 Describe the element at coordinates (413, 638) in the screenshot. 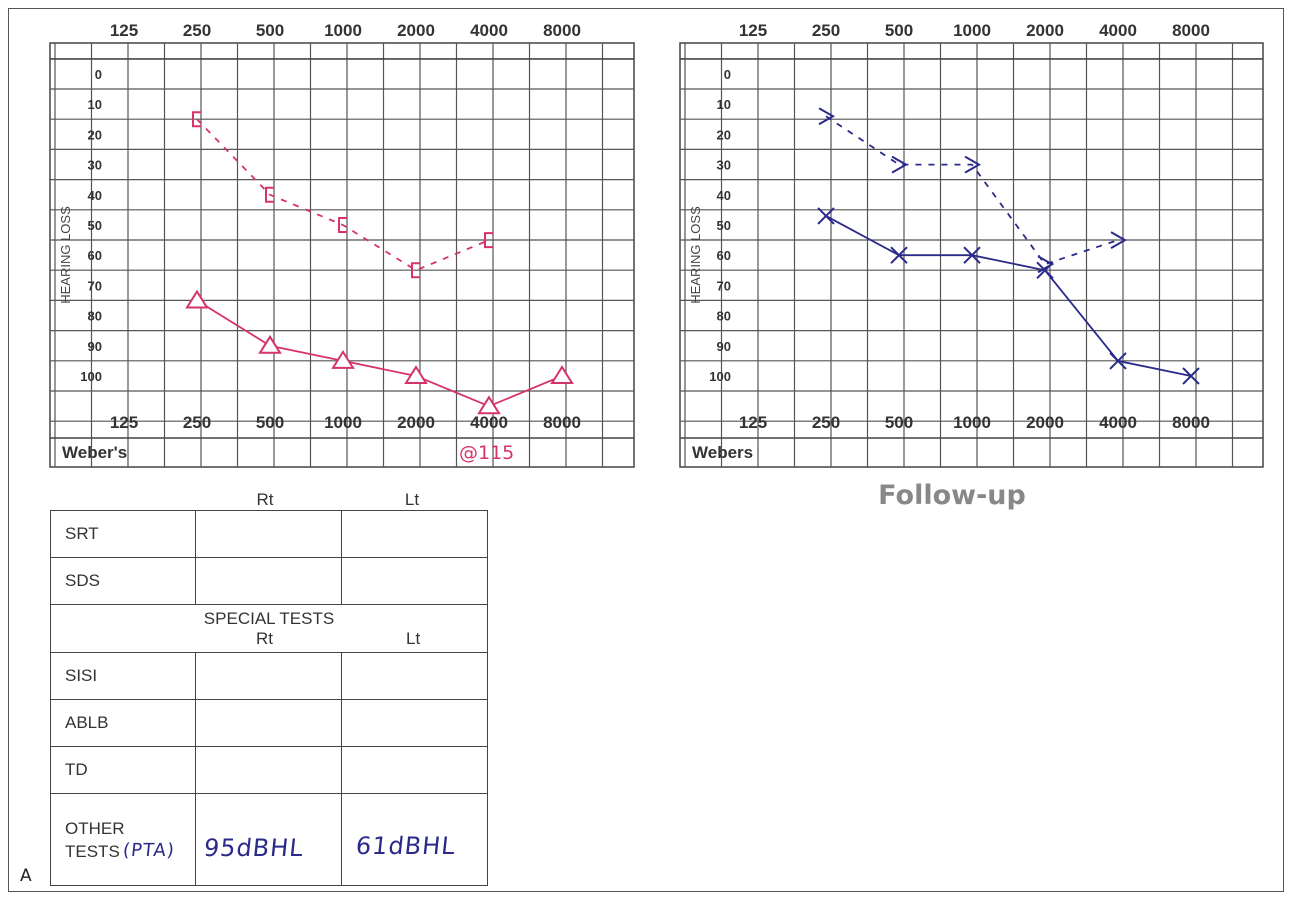

I see `special-col-lt: Lt` at that location.